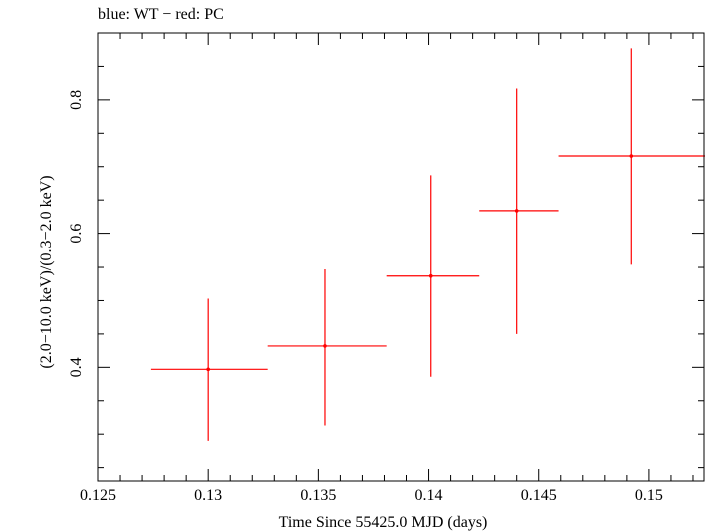  Describe the element at coordinates (649, 495) in the screenshot. I see `x-tick-label: 0.15` at that location.